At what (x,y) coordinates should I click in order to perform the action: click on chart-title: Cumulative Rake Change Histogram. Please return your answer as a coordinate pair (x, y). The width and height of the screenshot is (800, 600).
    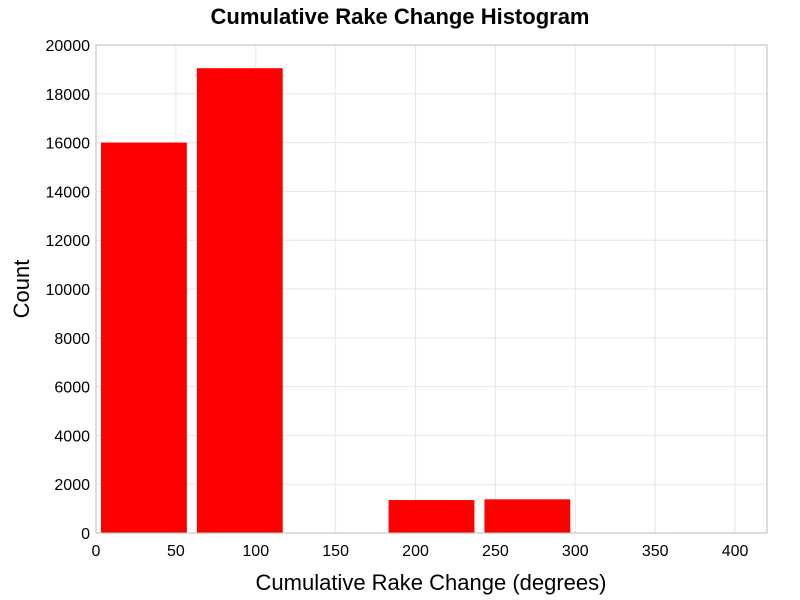
    Looking at the image, I should click on (400, 16).